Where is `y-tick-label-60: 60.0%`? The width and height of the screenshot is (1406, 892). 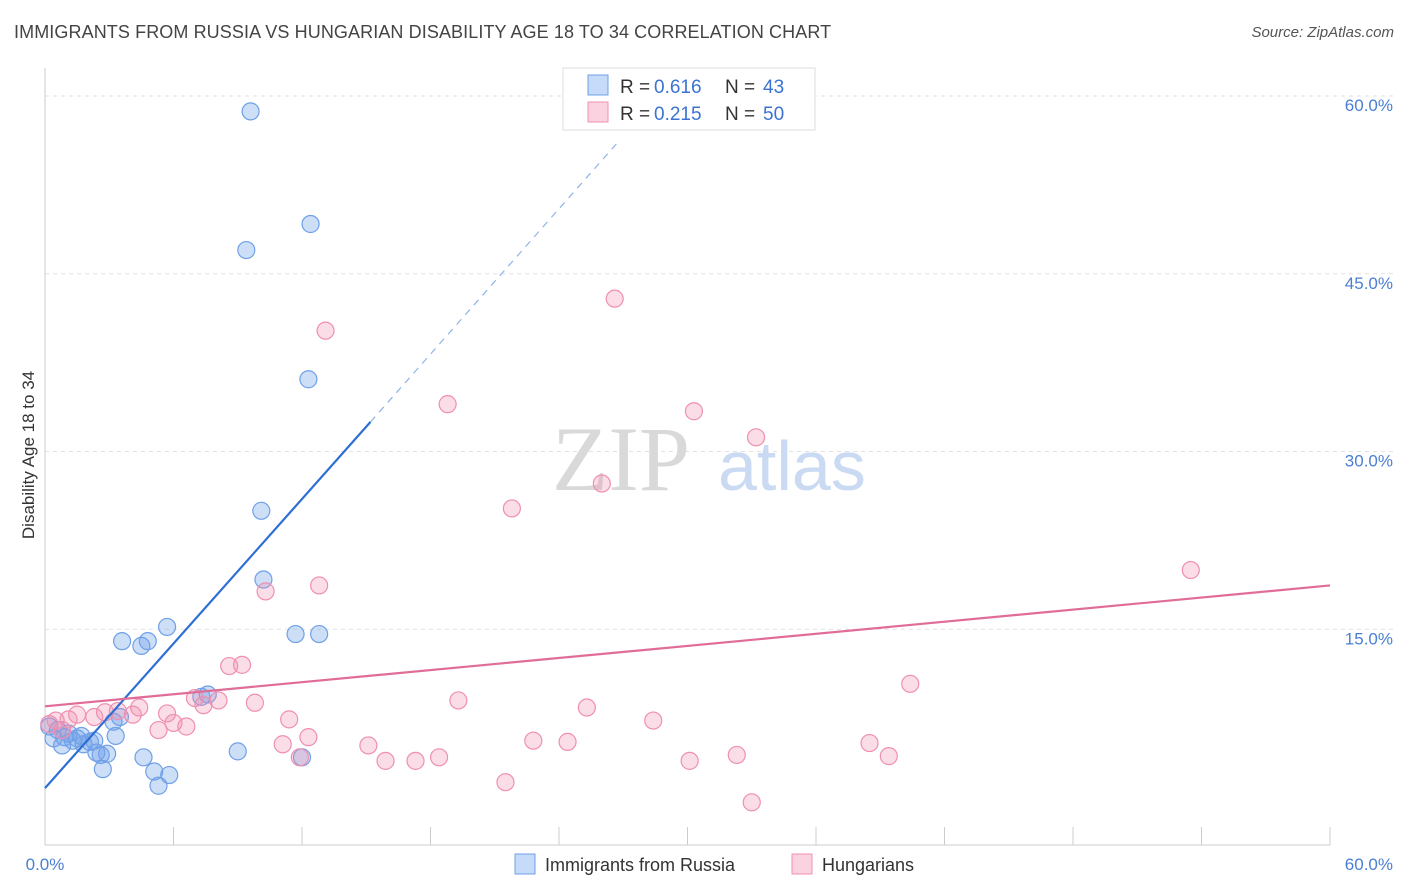 y-tick-label-60: 60.0% is located at coordinates (1369, 105).